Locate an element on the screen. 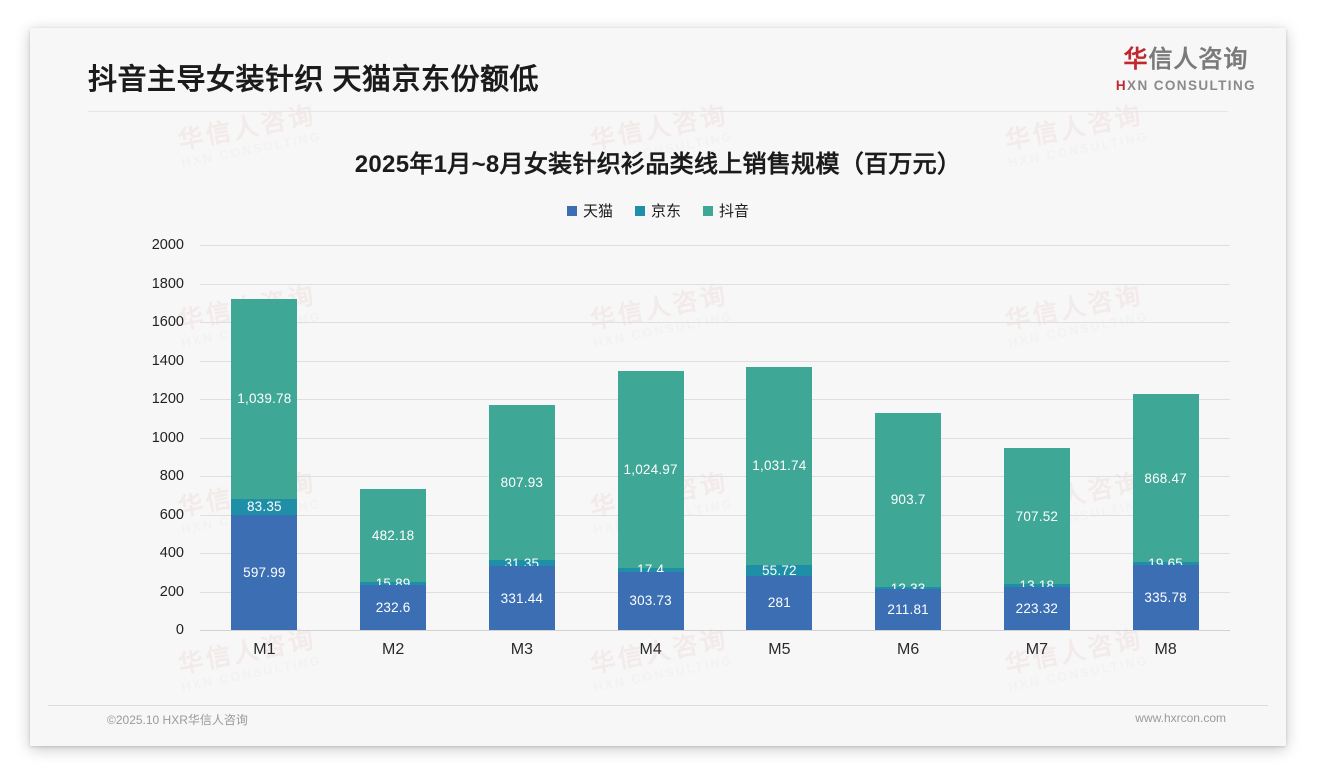  x-axis-tick-label: M1 is located at coordinates (264, 649).